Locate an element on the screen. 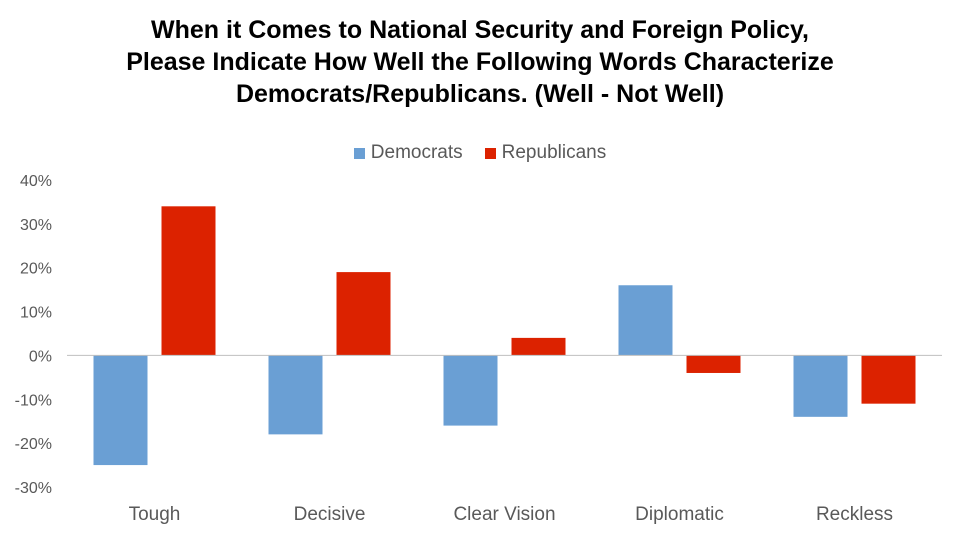 This screenshot has width=960, height=534. x-tick-label: Diplomatic is located at coordinates (679, 514).